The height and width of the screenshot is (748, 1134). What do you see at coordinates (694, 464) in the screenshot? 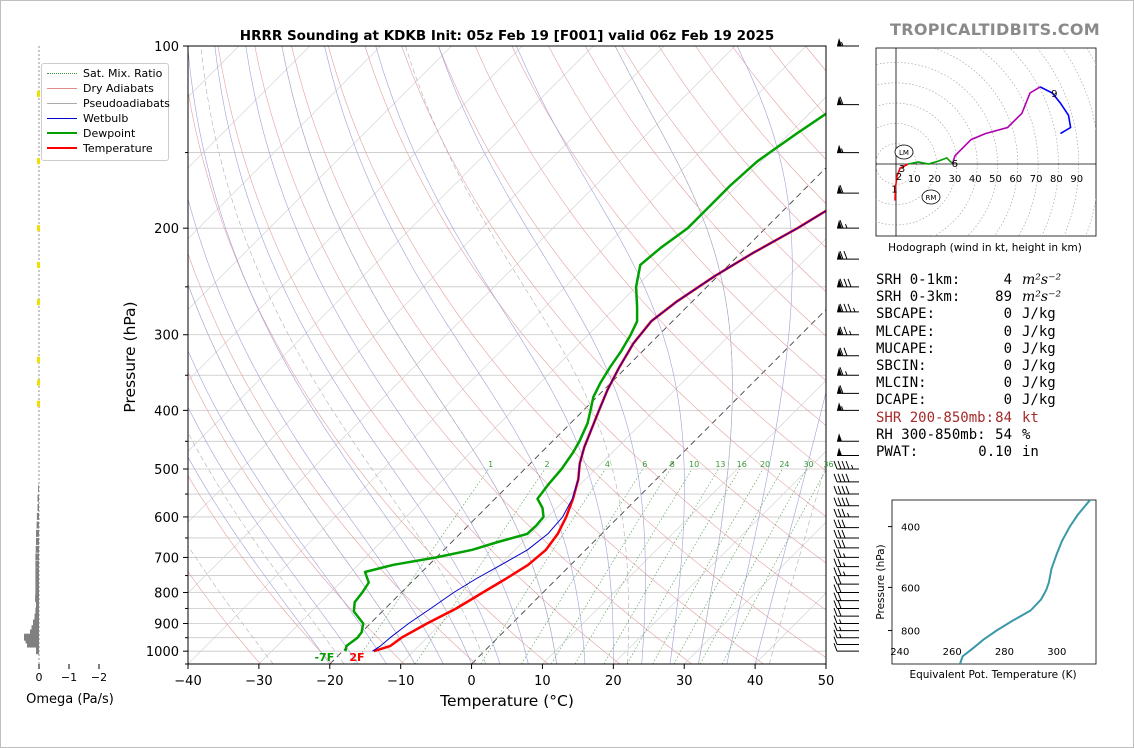
I see `mixing-ratio-label: 10` at bounding box center [694, 464].